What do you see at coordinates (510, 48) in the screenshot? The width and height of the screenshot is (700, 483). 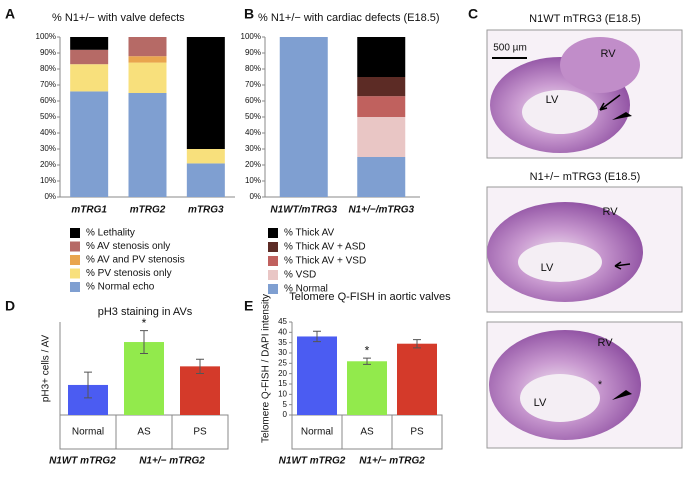 I see `scale-label: 500 µm` at bounding box center [510, 48].